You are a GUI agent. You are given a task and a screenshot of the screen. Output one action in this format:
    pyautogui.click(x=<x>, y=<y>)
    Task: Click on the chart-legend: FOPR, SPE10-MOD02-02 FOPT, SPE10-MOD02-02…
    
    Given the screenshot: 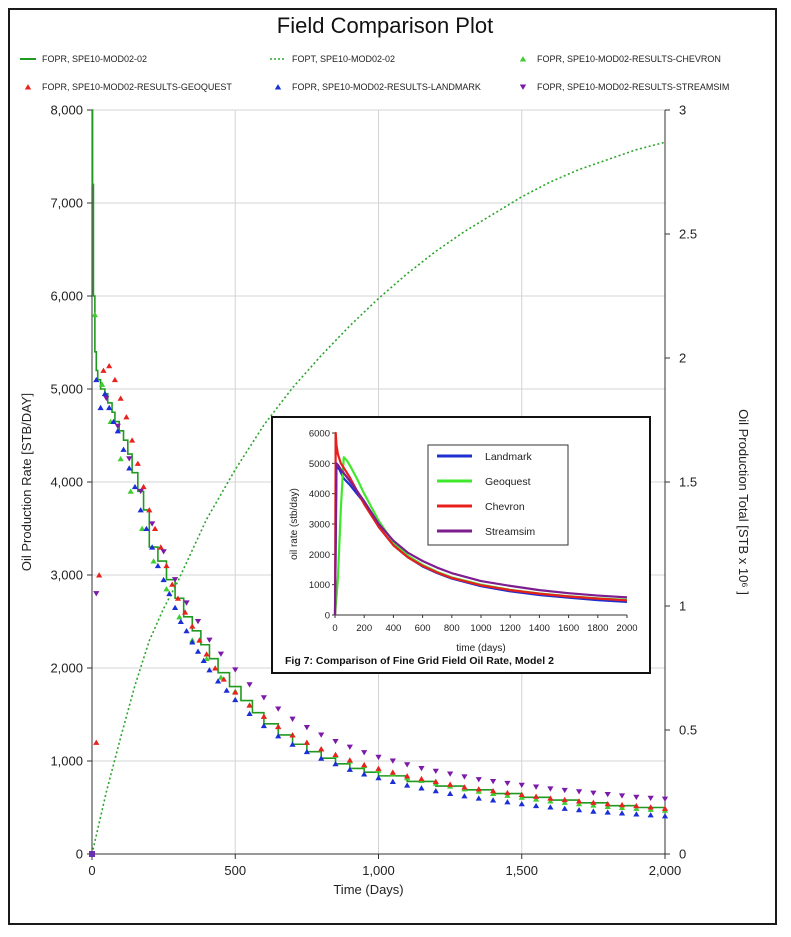 What is the action you would take?
    pyautogui.click(x=374, y=73)
    